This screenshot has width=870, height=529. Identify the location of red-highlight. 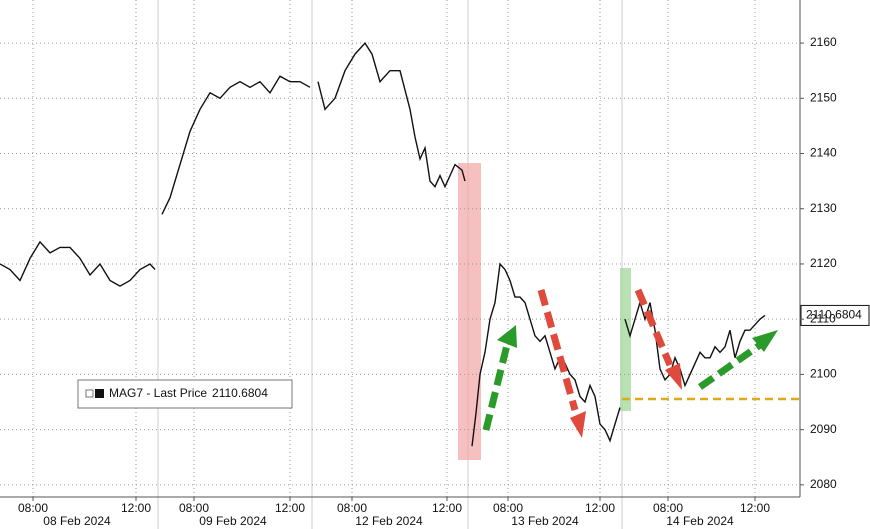
(469, 311).